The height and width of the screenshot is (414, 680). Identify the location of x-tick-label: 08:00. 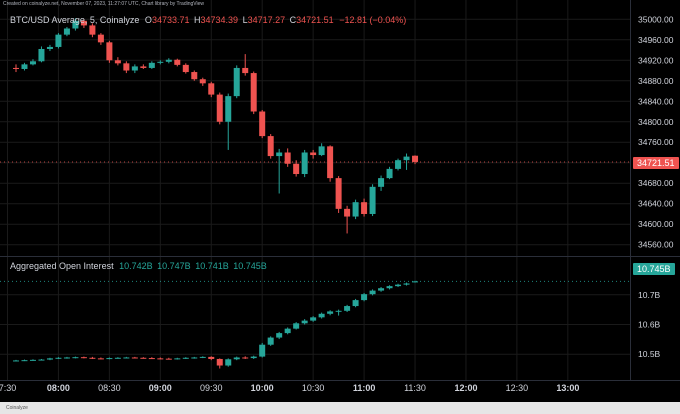
(58, 388).